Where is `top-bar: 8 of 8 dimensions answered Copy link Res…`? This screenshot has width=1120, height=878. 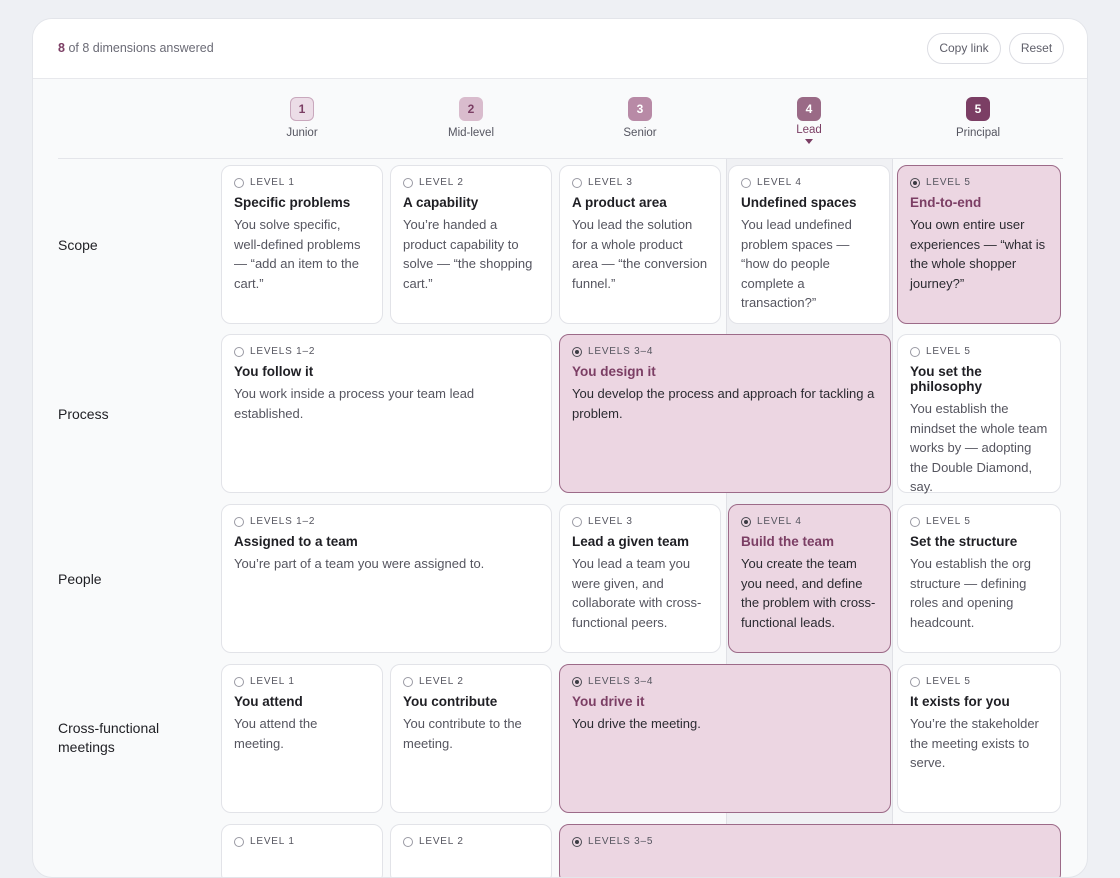
top-bar: 8 of 8 dimensions answered Copy link Res… is located at coordinates (560, 49).